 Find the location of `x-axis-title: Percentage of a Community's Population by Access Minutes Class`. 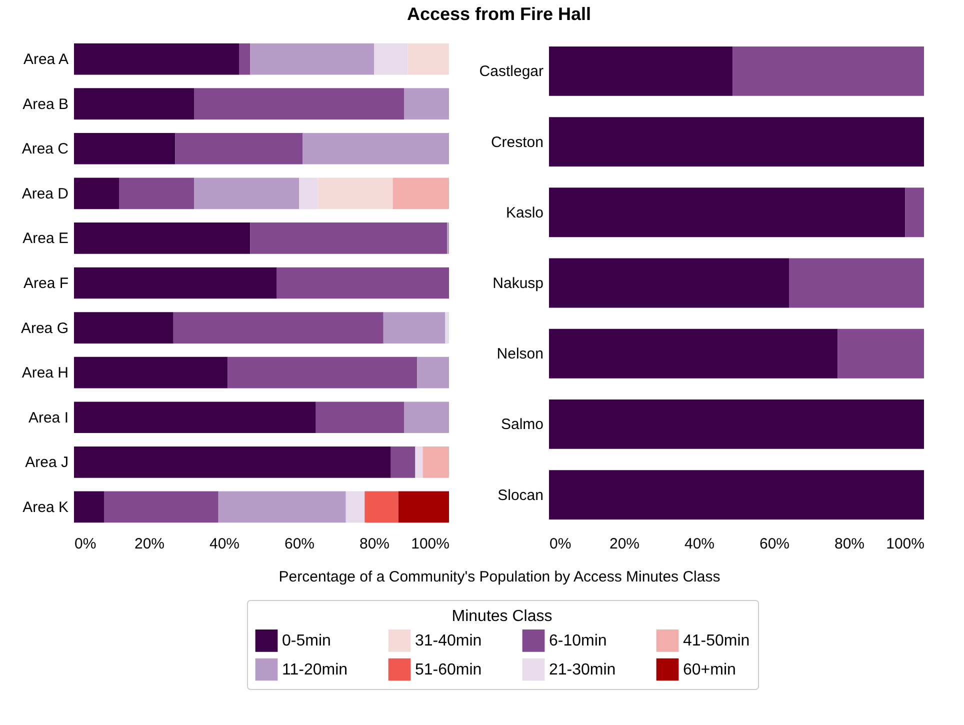

x-axis-title: Percentage of a Community's Population by Access Minutes Class is located at coordinates (499, 577).